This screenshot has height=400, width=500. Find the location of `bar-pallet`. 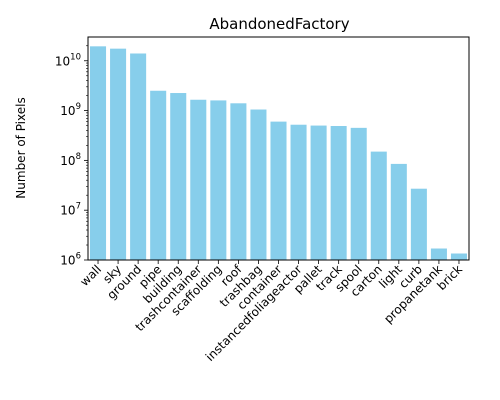

bar-pallet is located at coordinates (318, 192).